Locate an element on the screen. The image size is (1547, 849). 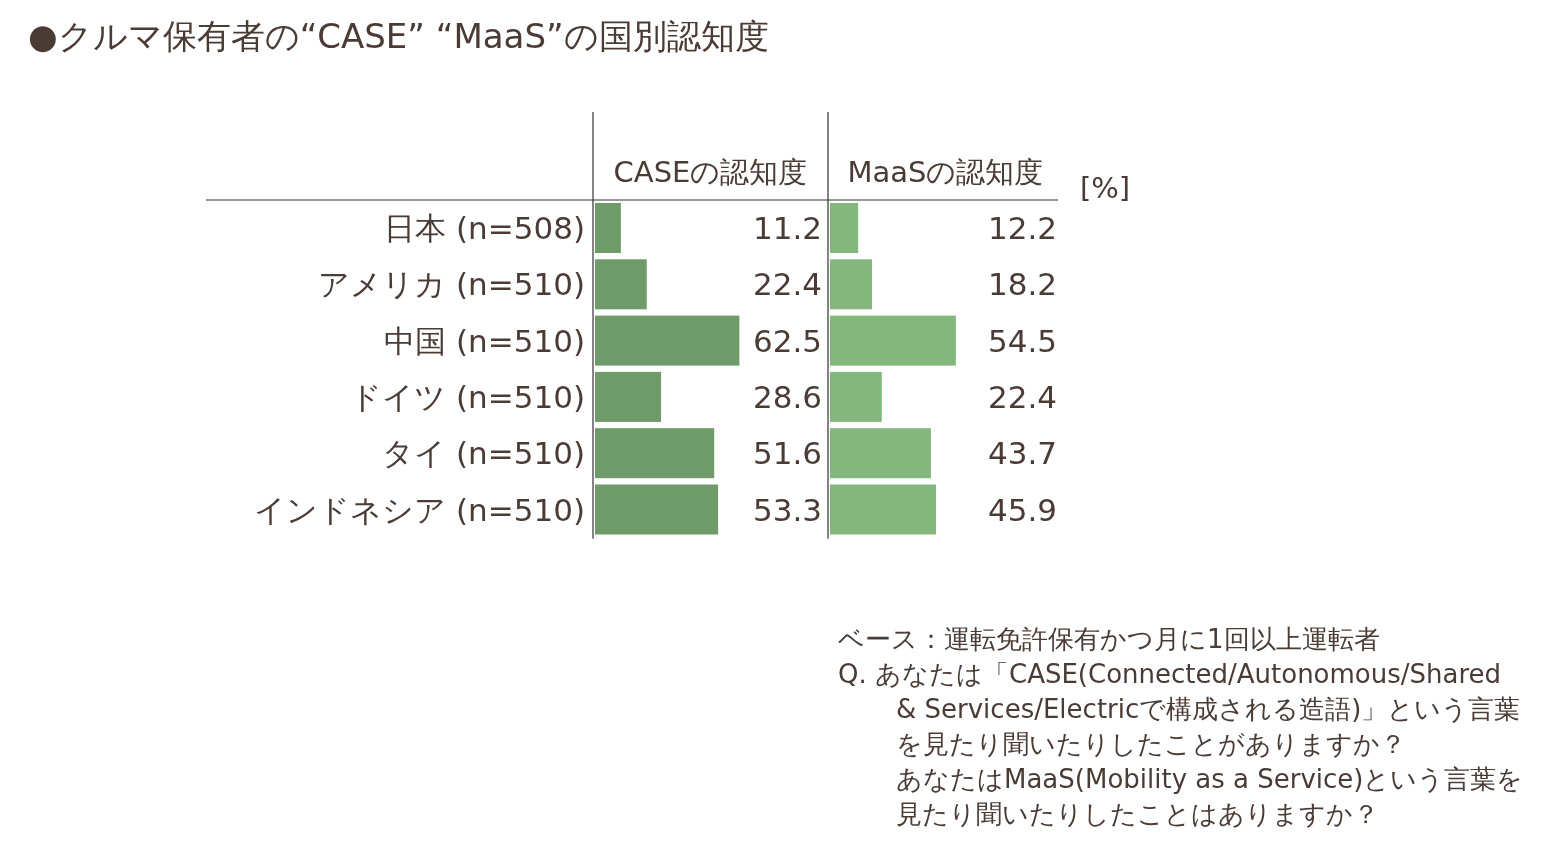
chart-title: ●クルマ保有者の“CASE” “MaaS”の国別認知度 is located at coordinates (398, 36).